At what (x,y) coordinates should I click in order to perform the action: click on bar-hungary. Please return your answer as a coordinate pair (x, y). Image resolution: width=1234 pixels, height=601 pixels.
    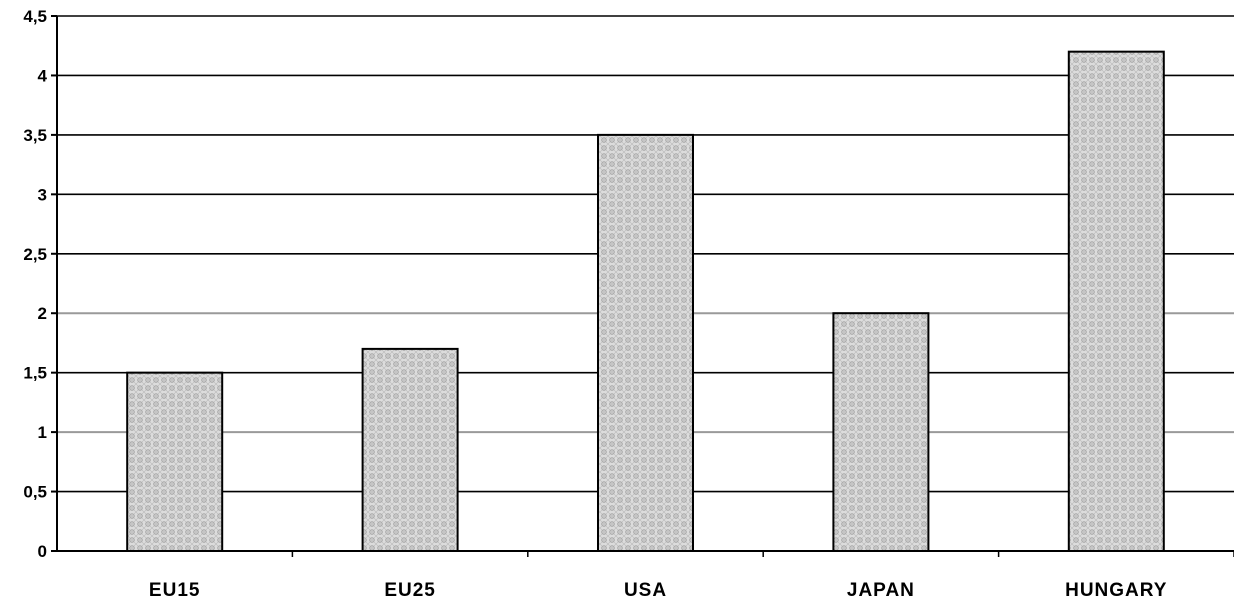
    Looking at the image, I should click on (1116, 301).